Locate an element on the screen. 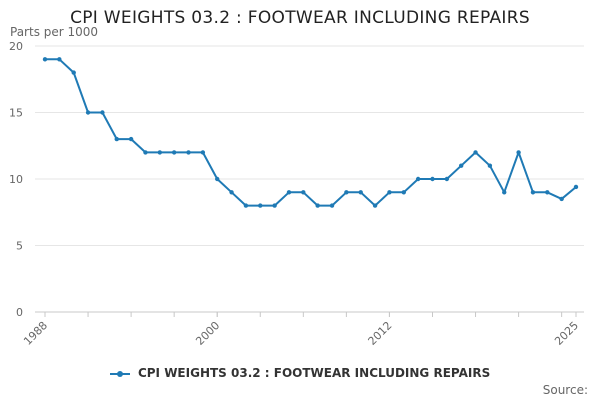 This screenshot has width=600, height=400. y-tick-label: 0 is located at coordinates (19, 312).